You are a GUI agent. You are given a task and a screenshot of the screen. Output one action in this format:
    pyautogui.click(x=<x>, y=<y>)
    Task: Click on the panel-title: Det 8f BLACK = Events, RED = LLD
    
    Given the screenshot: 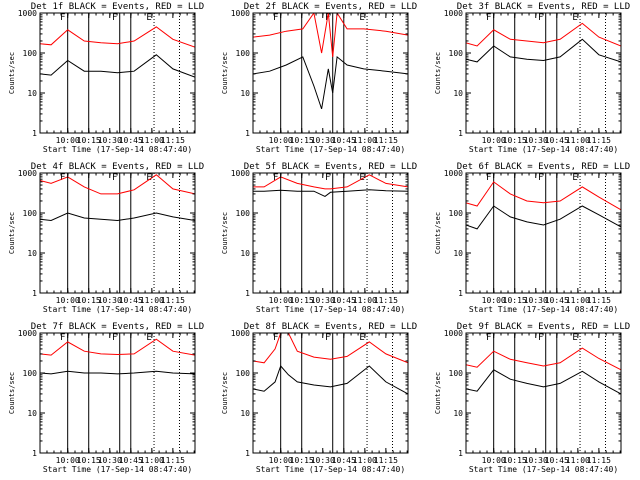 What is the action you would take?
    pyautogui.click(x=330, y=327)
    